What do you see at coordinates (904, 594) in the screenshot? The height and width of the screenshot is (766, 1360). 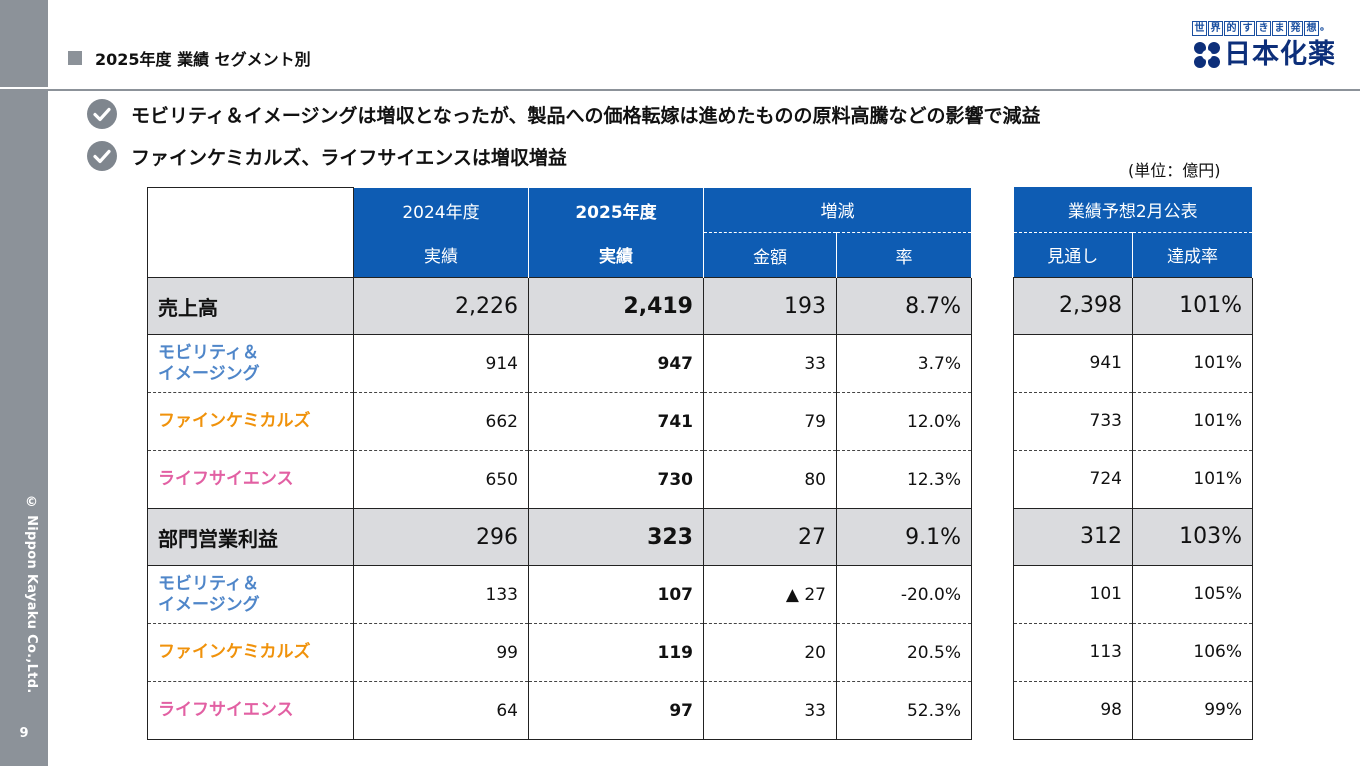 I see `cell-rate: -20.0%` at bounding box center [904, 594].